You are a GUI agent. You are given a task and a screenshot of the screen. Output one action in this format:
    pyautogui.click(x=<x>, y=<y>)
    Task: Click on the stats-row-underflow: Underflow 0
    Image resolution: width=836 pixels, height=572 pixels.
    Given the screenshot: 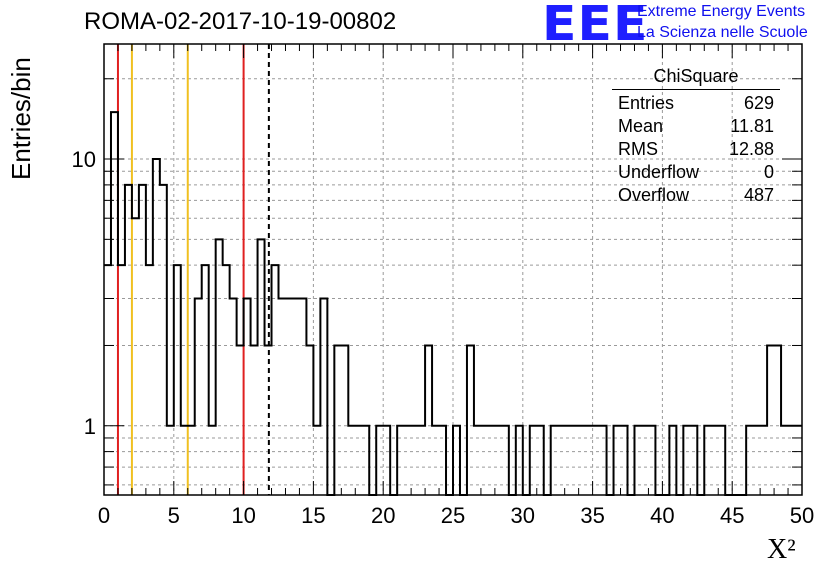 What is the action you would take?
    pyautogui.click(x=696, y=172)
    